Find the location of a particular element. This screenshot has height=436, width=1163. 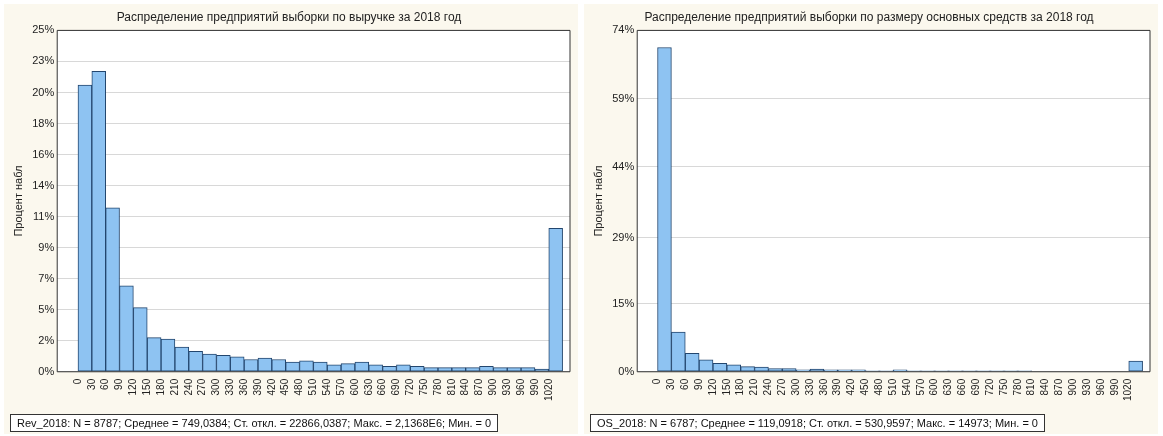

chart-title: Распределение предприятий выборки по выручке за 2018 год is located at coordinates (289, 16).